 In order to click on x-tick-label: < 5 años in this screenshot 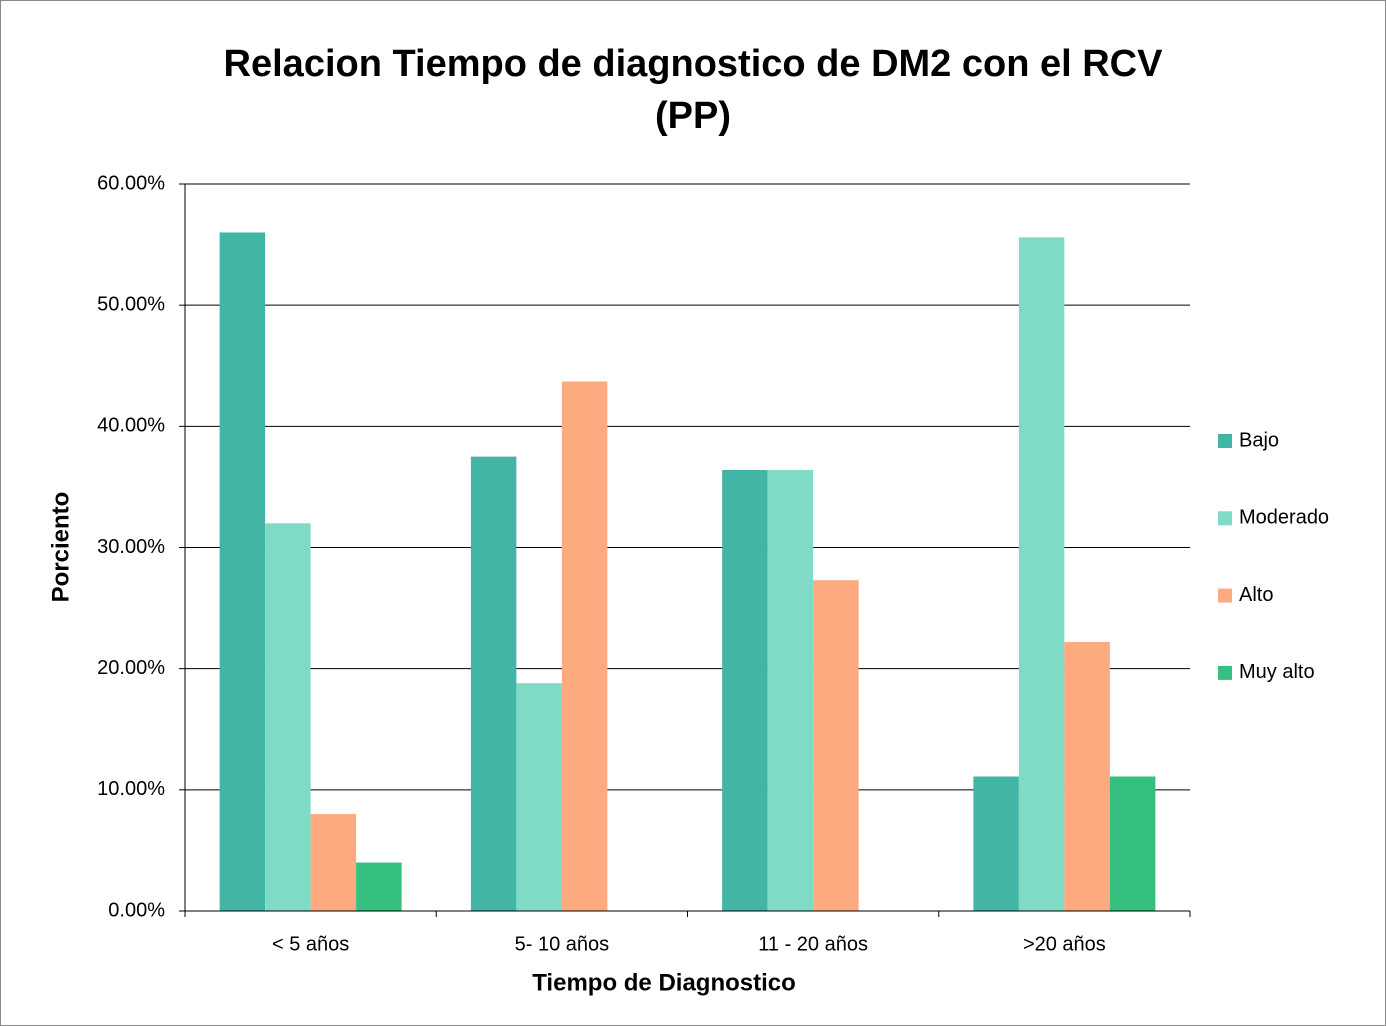, I will do `click(310, 944)`.